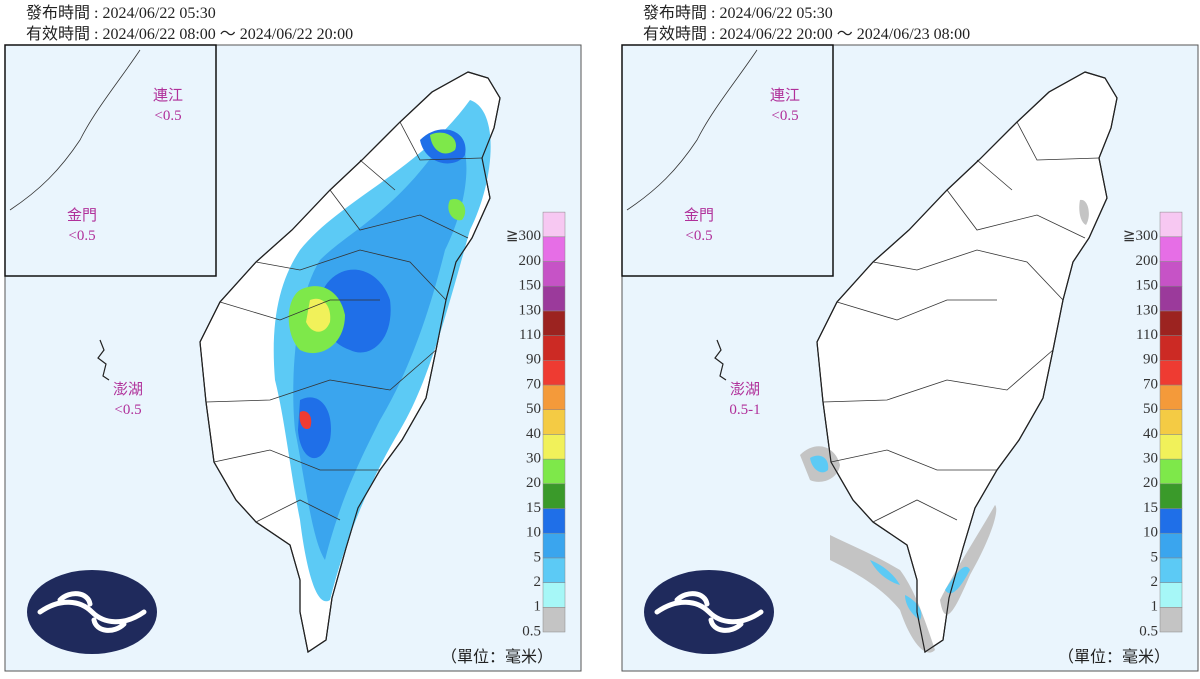 The image size is (1200, 679). Describe the element at coordinates (1150, 384) in the screenshot. I see `legend-label: 70` at that location.